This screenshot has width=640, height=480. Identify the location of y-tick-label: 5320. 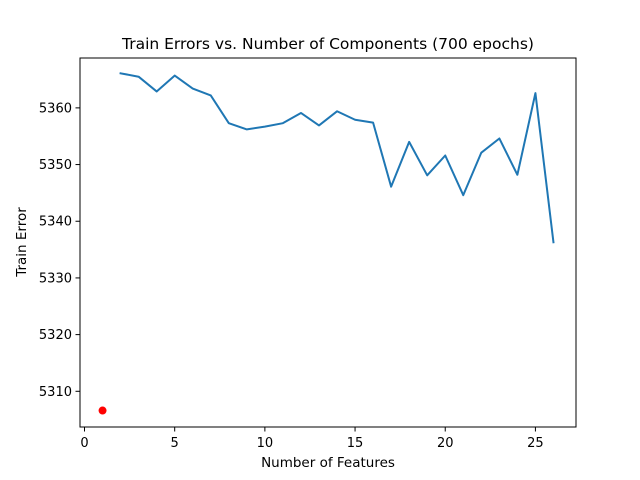
(55, 335).